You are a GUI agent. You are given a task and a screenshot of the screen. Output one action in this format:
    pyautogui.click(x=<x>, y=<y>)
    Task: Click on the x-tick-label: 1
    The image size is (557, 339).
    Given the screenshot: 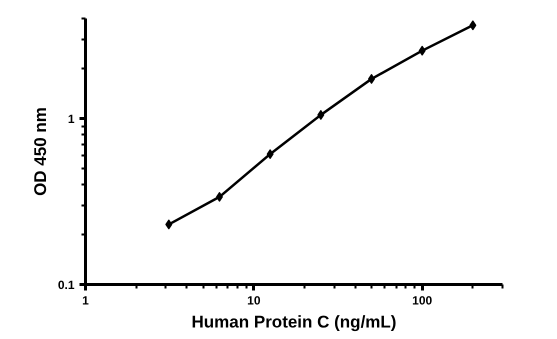 What is the action you would take?
    pyautogui.click(x=86, y=301)
    